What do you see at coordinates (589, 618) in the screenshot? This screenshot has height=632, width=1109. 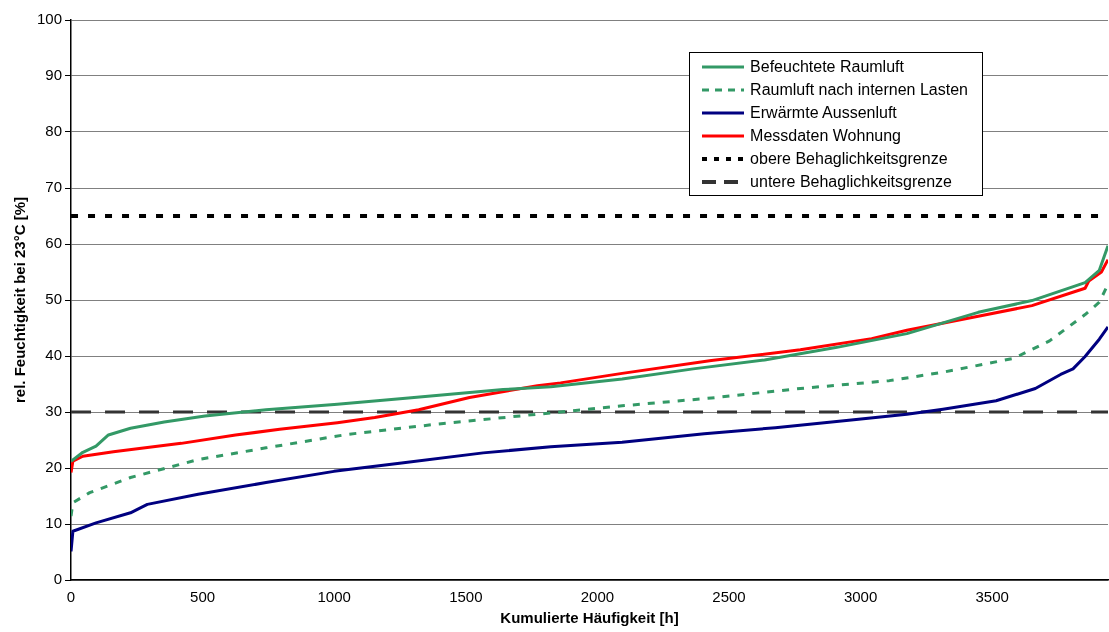 I see `x-axis-title: Kumulierte Häufigkeit [h]` at bounding box center [589, 618].